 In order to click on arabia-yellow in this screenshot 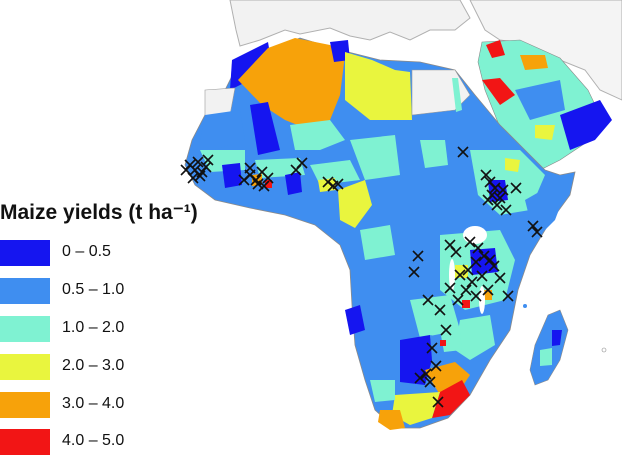, I will do `click(545, 132)`.